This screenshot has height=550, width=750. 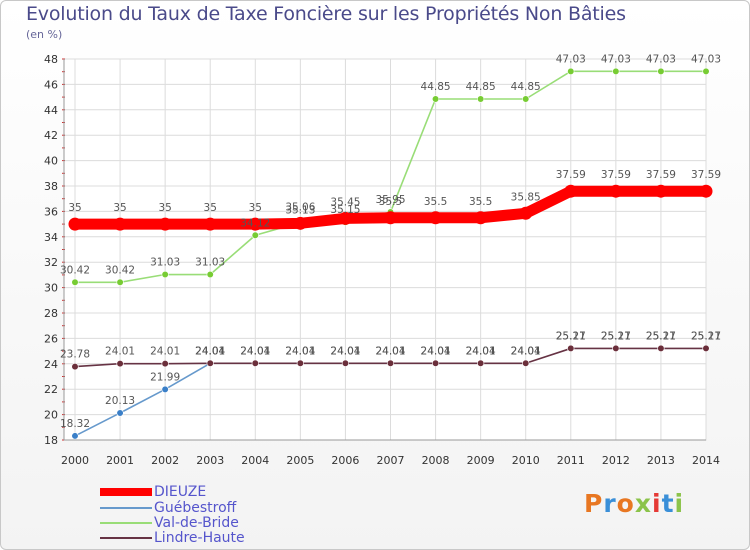 I want to click on legend-label-val-de-bride: Val-de-Bride, so click(x=196, y=523).